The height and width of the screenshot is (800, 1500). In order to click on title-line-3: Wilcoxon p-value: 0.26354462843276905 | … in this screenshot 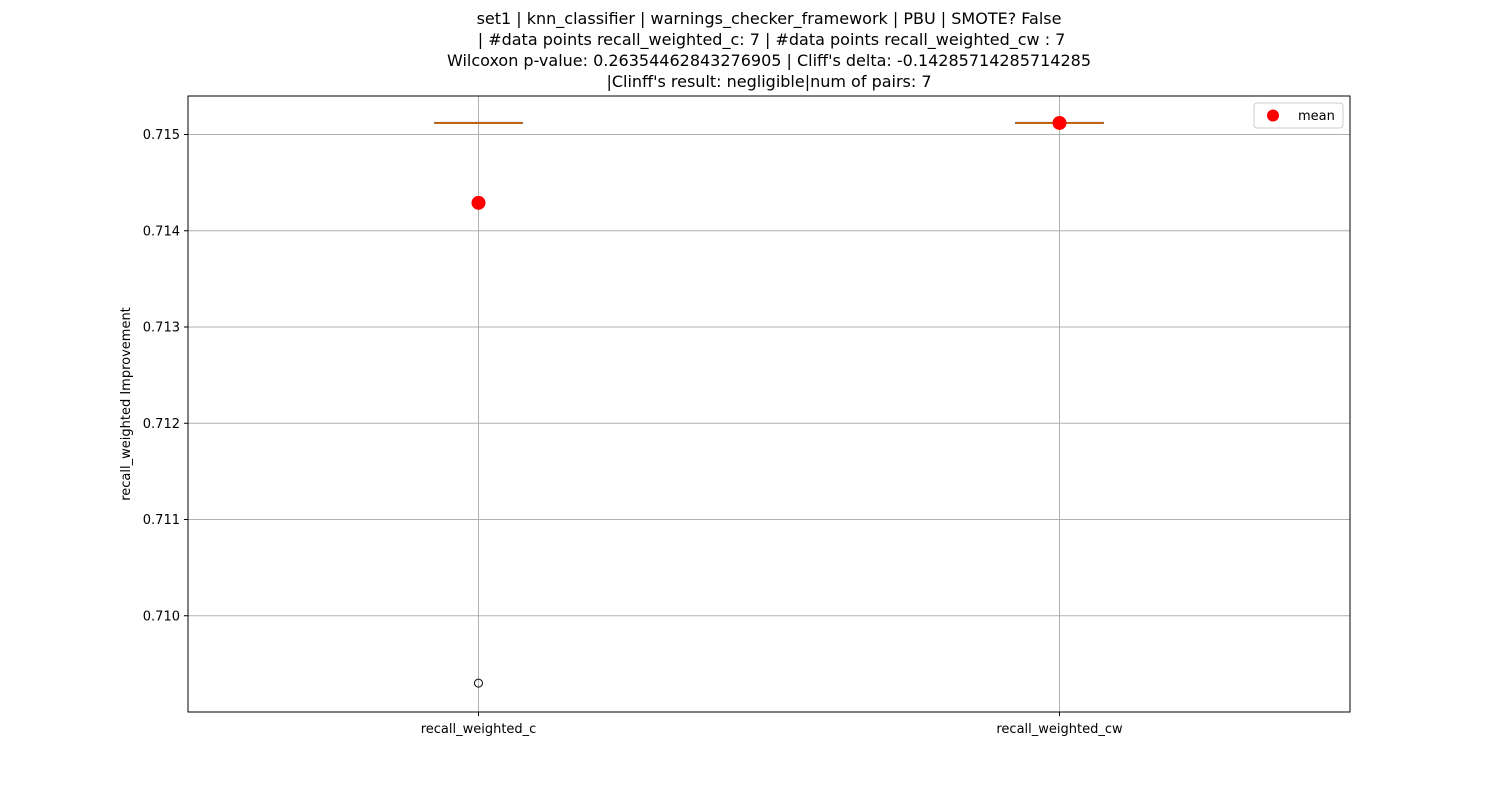, I will do `click(768, 60)`.